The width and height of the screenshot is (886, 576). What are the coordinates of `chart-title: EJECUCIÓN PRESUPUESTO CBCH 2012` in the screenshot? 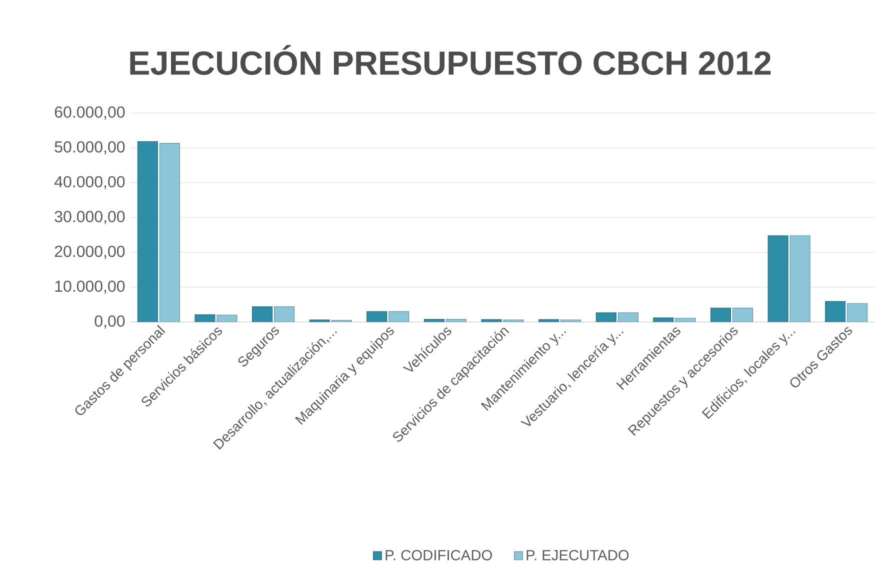 It's located at (450, 60).